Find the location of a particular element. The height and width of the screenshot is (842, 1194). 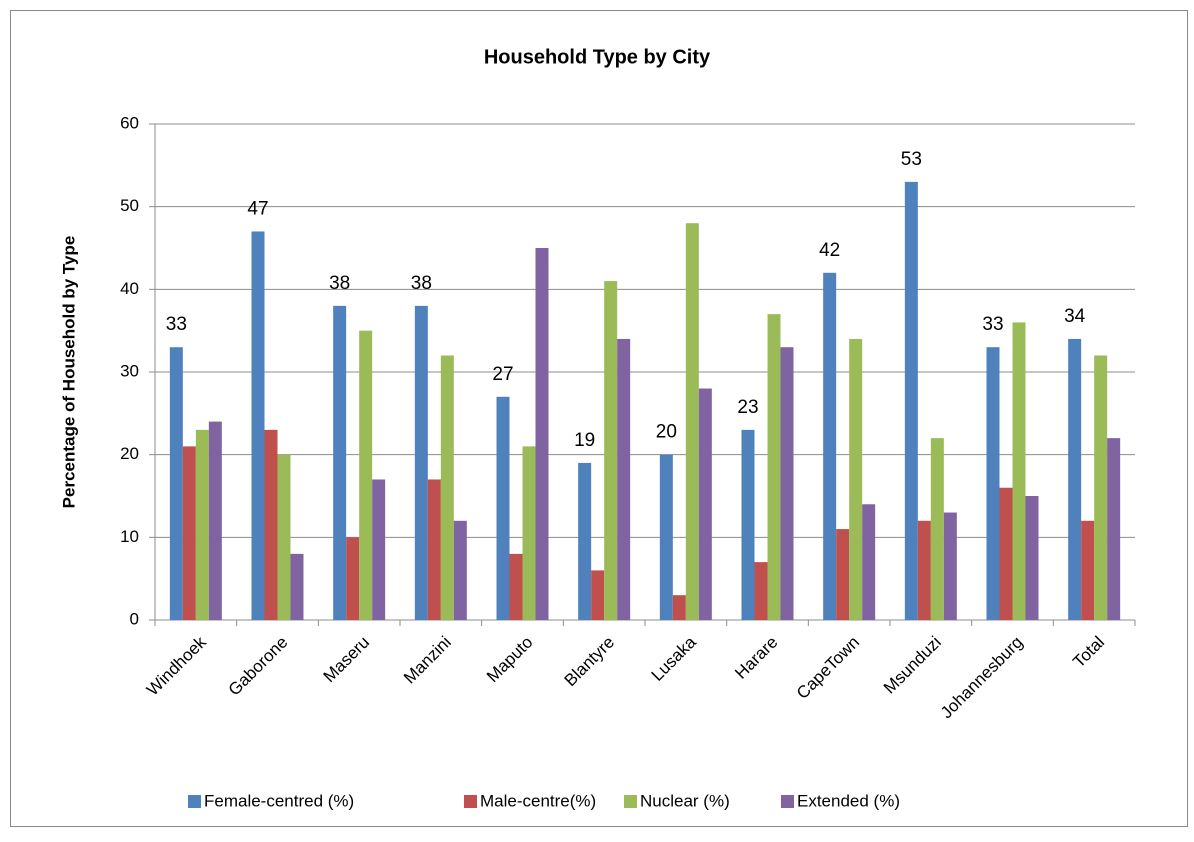

y-axis-label: Percentage of Household by Type is located at coordinates (68, 372).